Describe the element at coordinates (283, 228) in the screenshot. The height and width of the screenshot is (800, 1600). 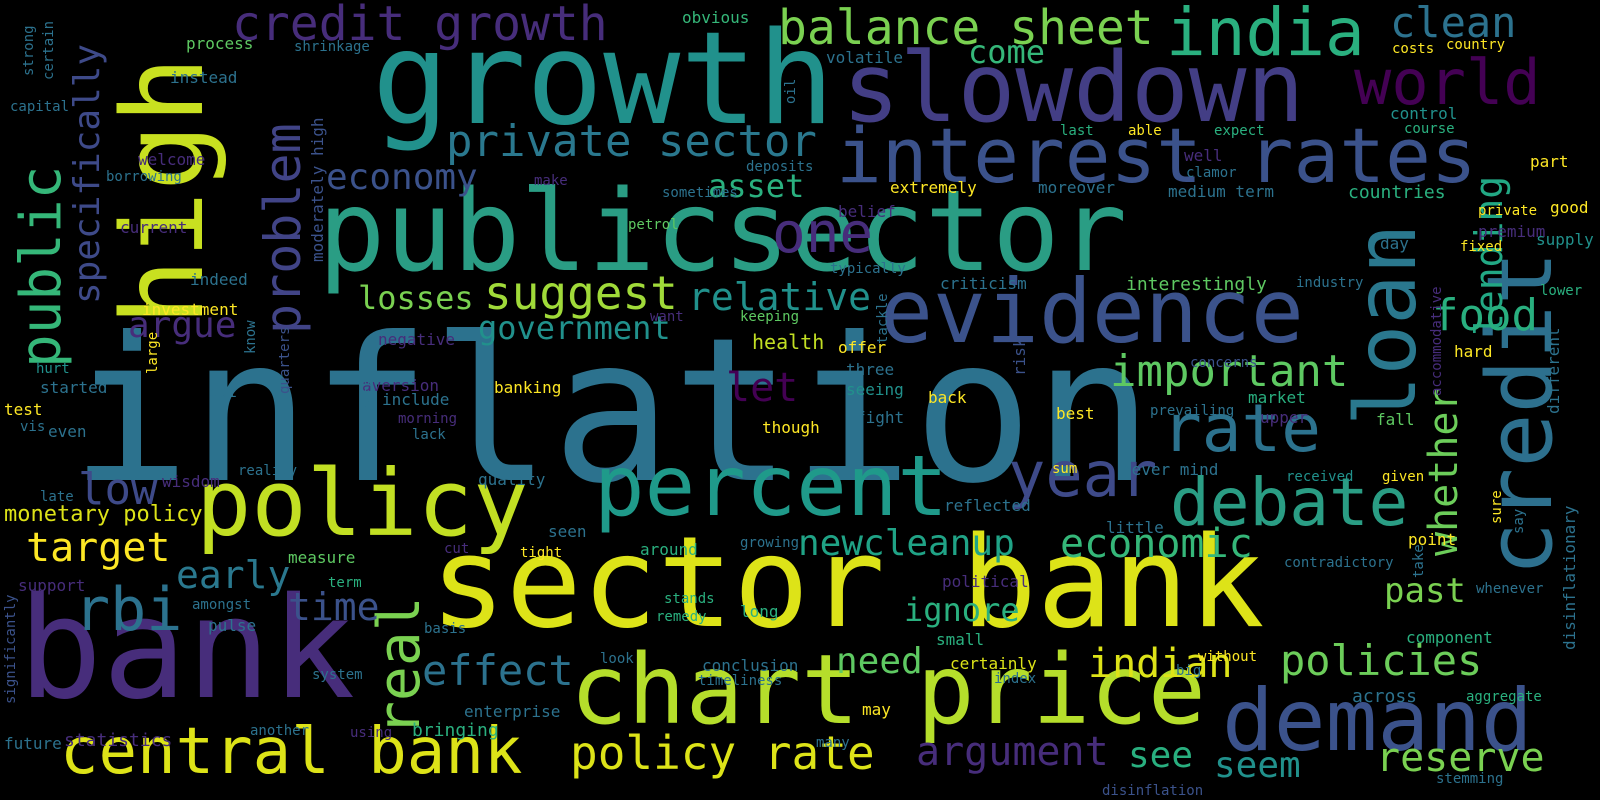
I see `word-problem: problem` at that location.